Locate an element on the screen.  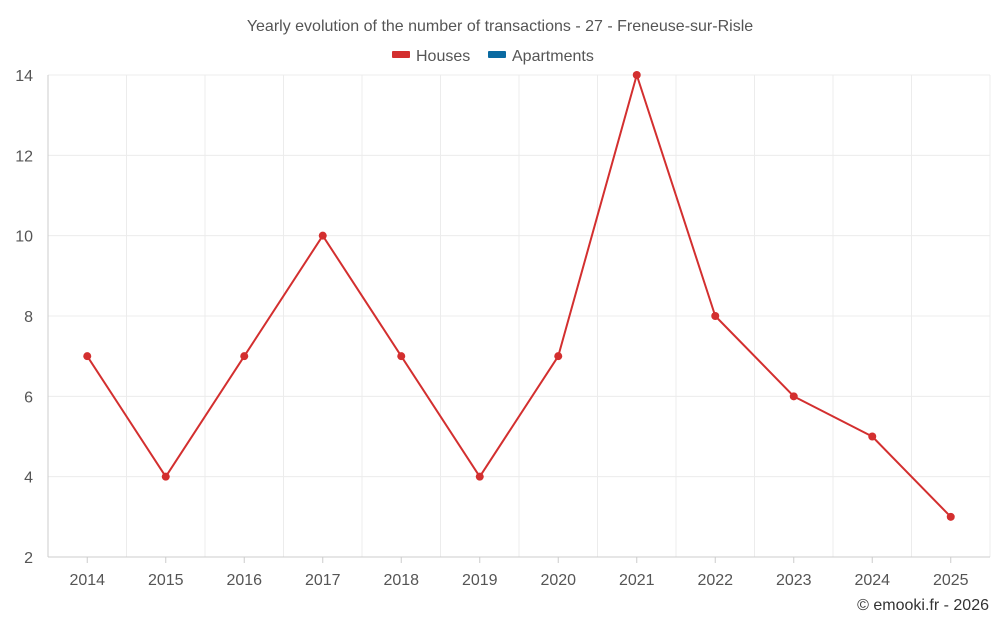
y-tick-label: 2 is located at coordinates (28, 558).